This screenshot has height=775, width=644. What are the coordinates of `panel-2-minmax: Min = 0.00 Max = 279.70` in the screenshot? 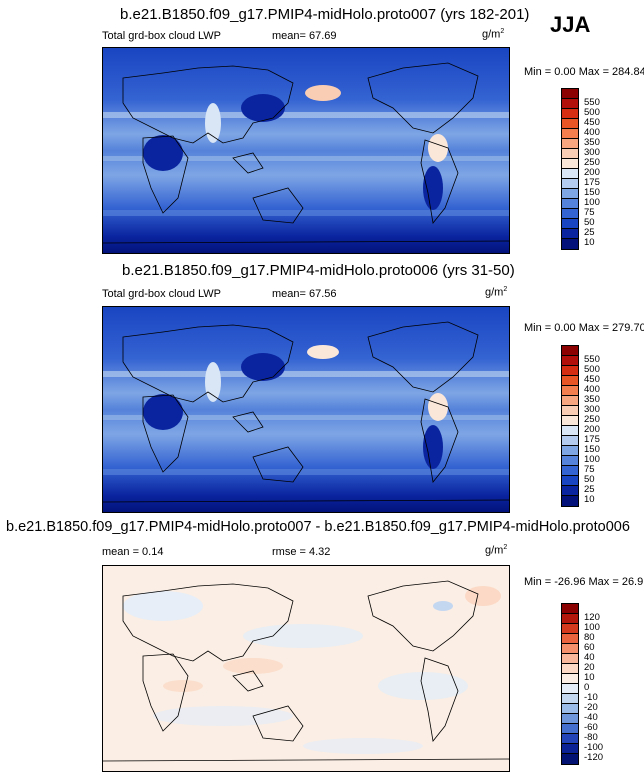 It's located at (584, 328).